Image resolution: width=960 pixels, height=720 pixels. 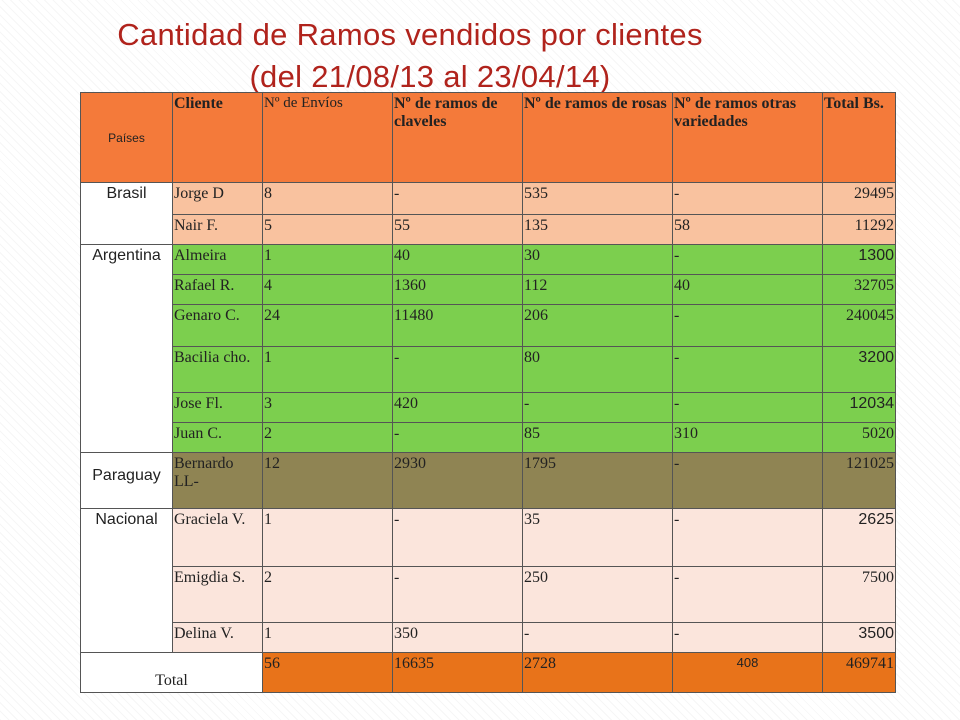 I want to click on table-row: Rafael R. 4 1360 112 40 32705, so click(x=488, y=289).